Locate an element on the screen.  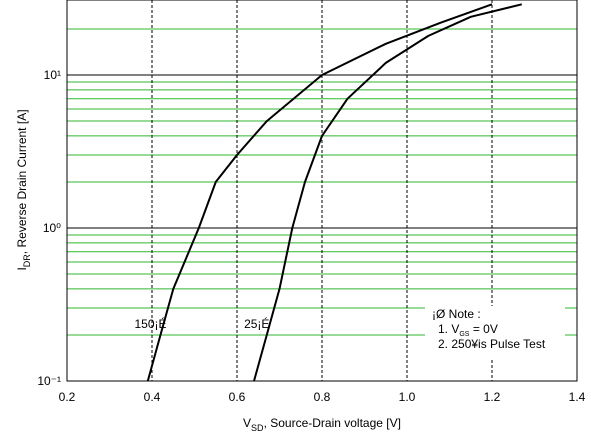
y-tick-label: 10⁻¹ is located at coordinates (49, 381).